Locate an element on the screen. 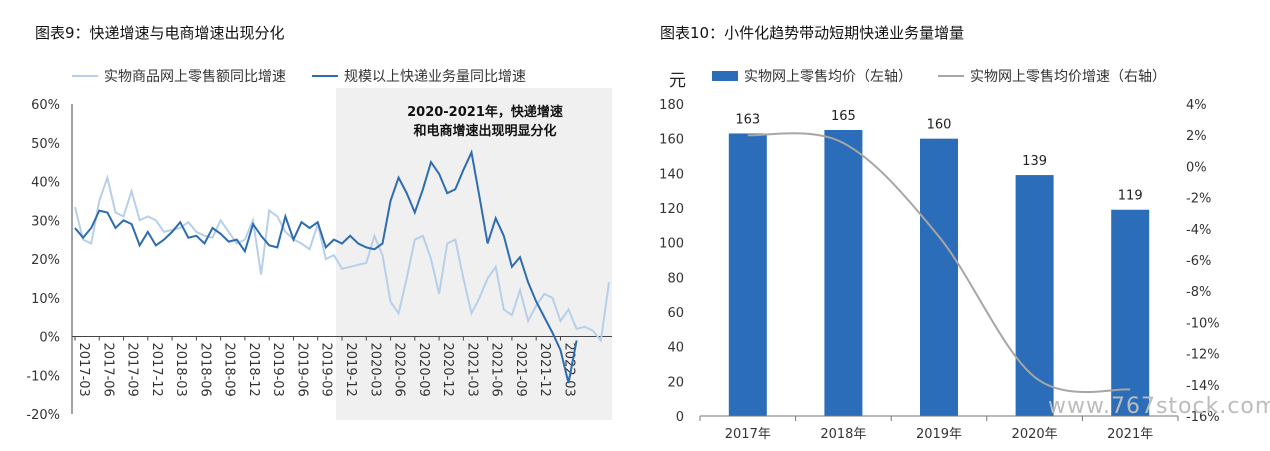  right-right-tick-label: 2% is located at coordinates (1196, 136).